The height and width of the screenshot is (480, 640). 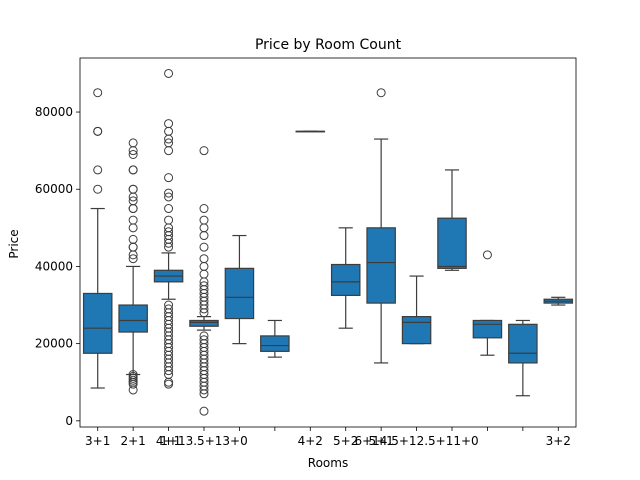 I want to click on y-axis: 0 20000 40000 60000 80000, so click(x=57, y=266).